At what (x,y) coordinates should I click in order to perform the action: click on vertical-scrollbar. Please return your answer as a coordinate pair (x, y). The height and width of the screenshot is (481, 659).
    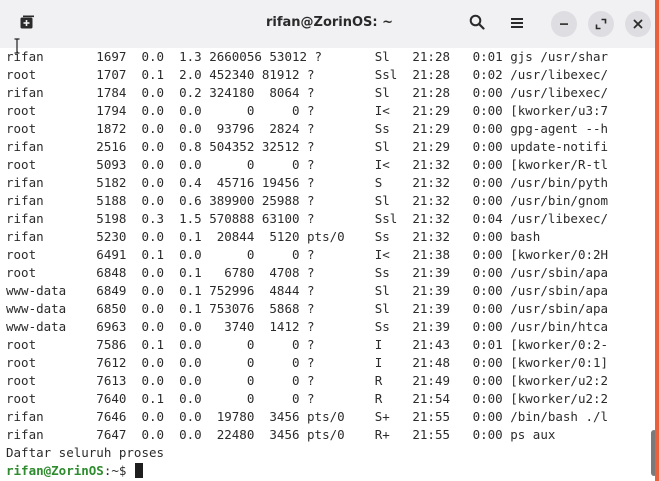
    Looking at the image, I should click on (653, 264).